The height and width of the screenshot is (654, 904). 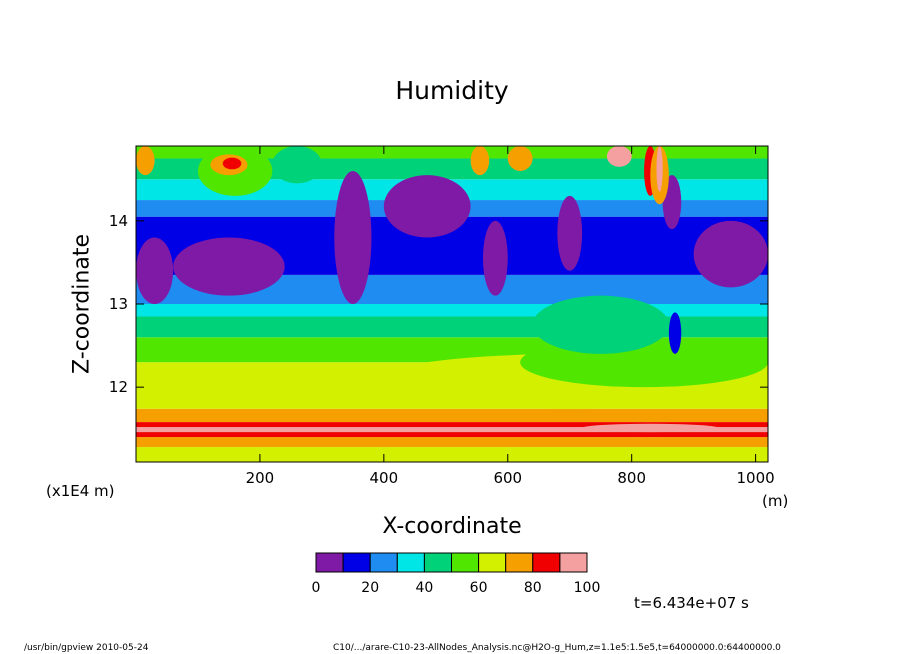 What do you see at coordinates (118, 387) in the screenshot?
I see `y-tick-label: 12` at bounding box center [118, 387].